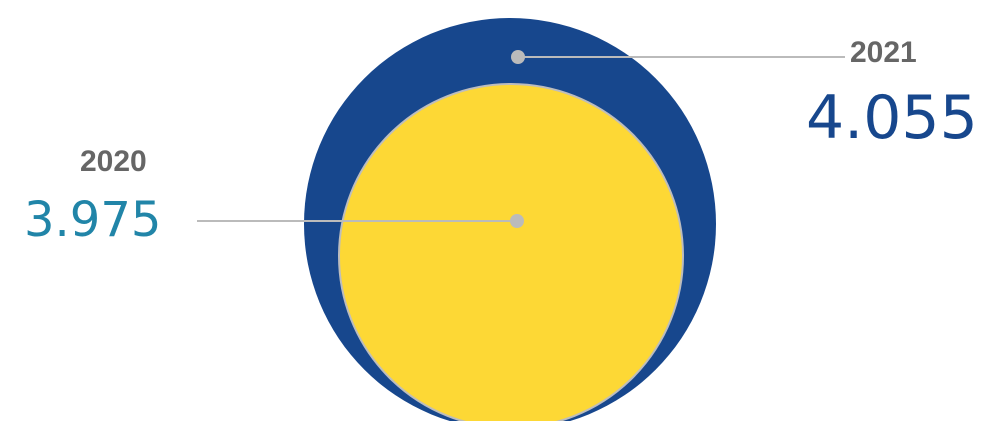 Image resolution: width=999 pixels, height=421 pixels. Describe the element at coordinates (517, 221) in the screenshot. I see `anchor-dot-2020` at that location.